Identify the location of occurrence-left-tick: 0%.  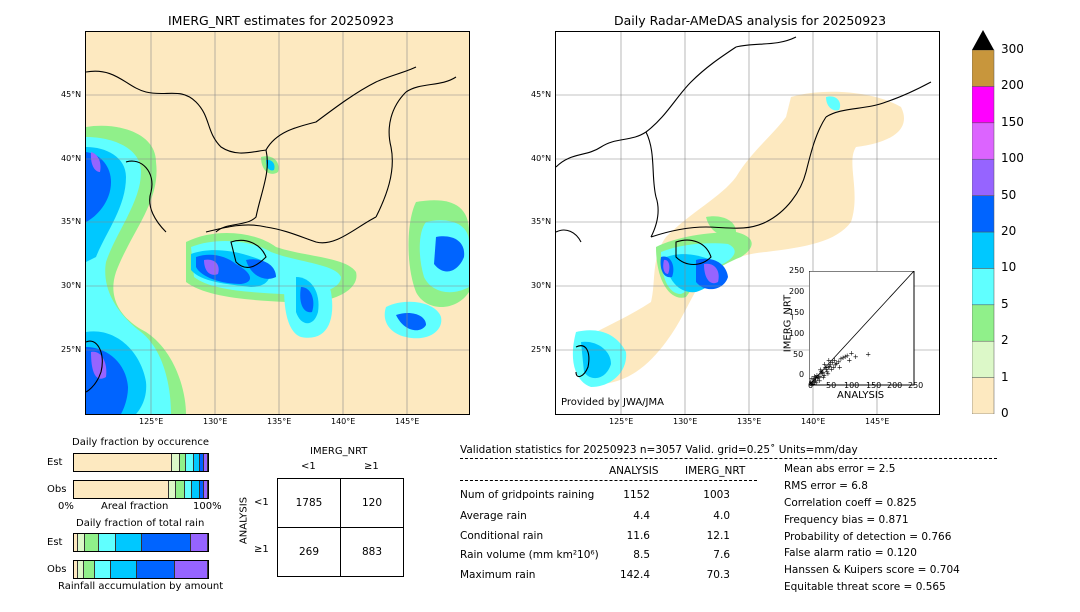
(66, 506).